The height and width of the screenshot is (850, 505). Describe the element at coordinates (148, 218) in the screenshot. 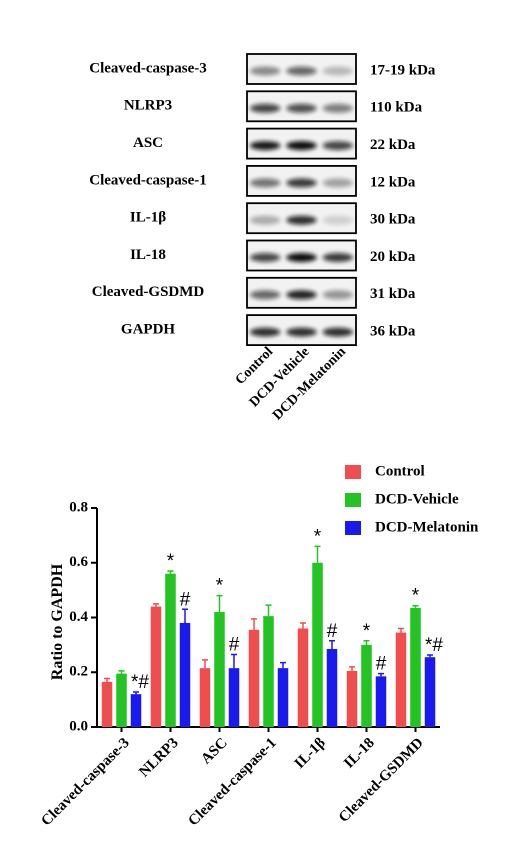

I see `protein-label: IL-1β` at that location.